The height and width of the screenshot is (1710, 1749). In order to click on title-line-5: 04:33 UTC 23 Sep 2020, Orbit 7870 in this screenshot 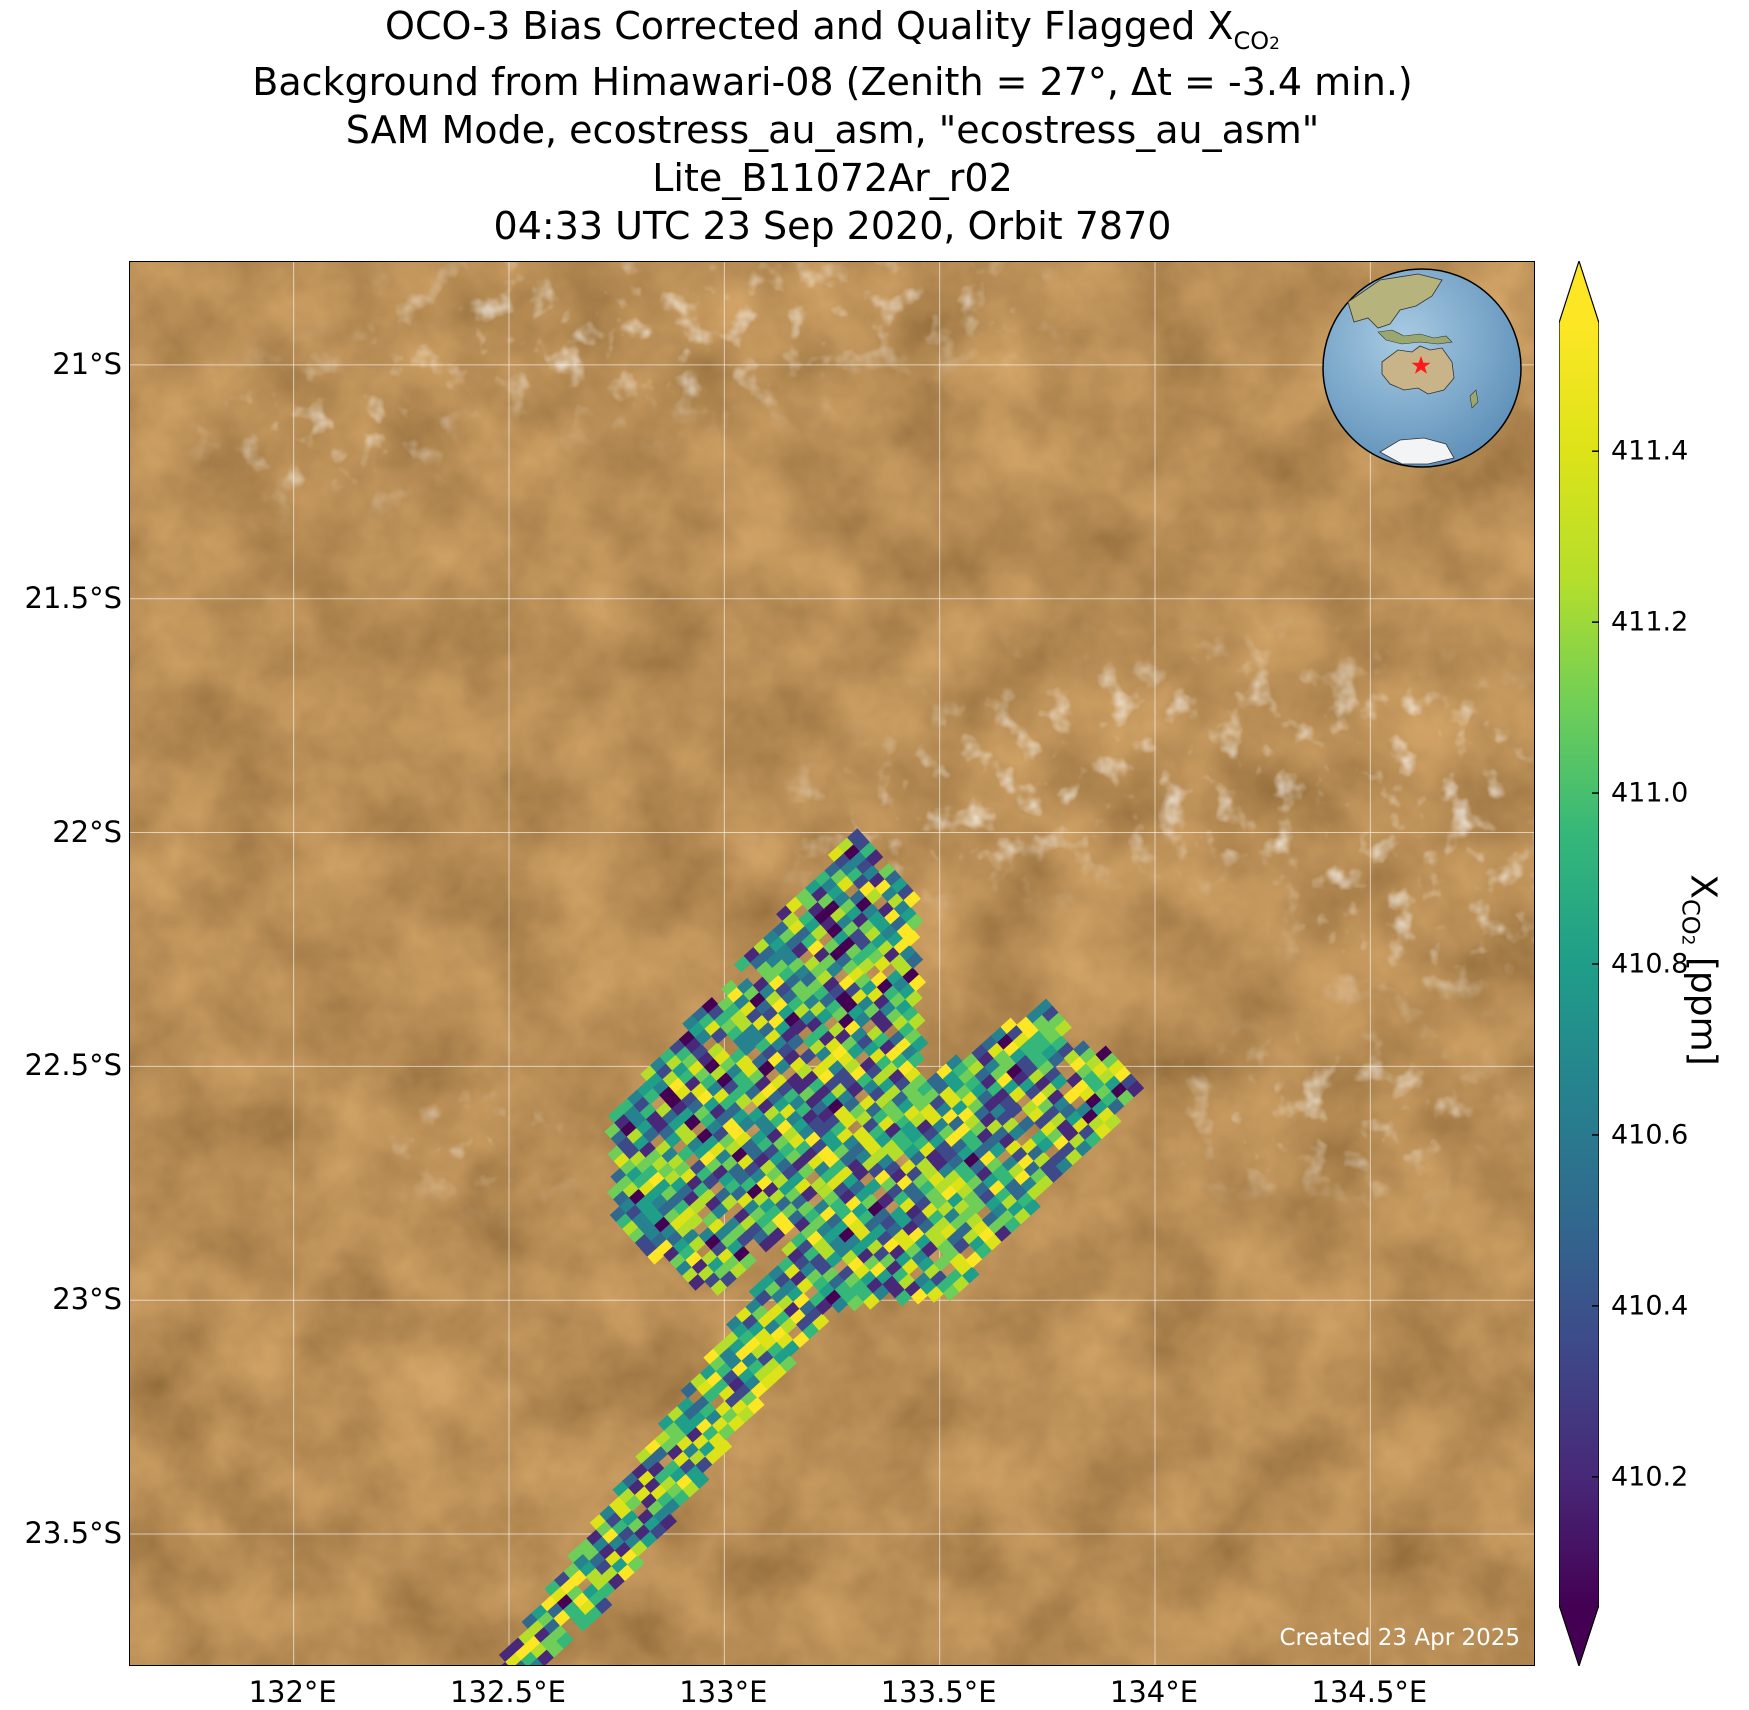, I will do `click(832, 226)`.